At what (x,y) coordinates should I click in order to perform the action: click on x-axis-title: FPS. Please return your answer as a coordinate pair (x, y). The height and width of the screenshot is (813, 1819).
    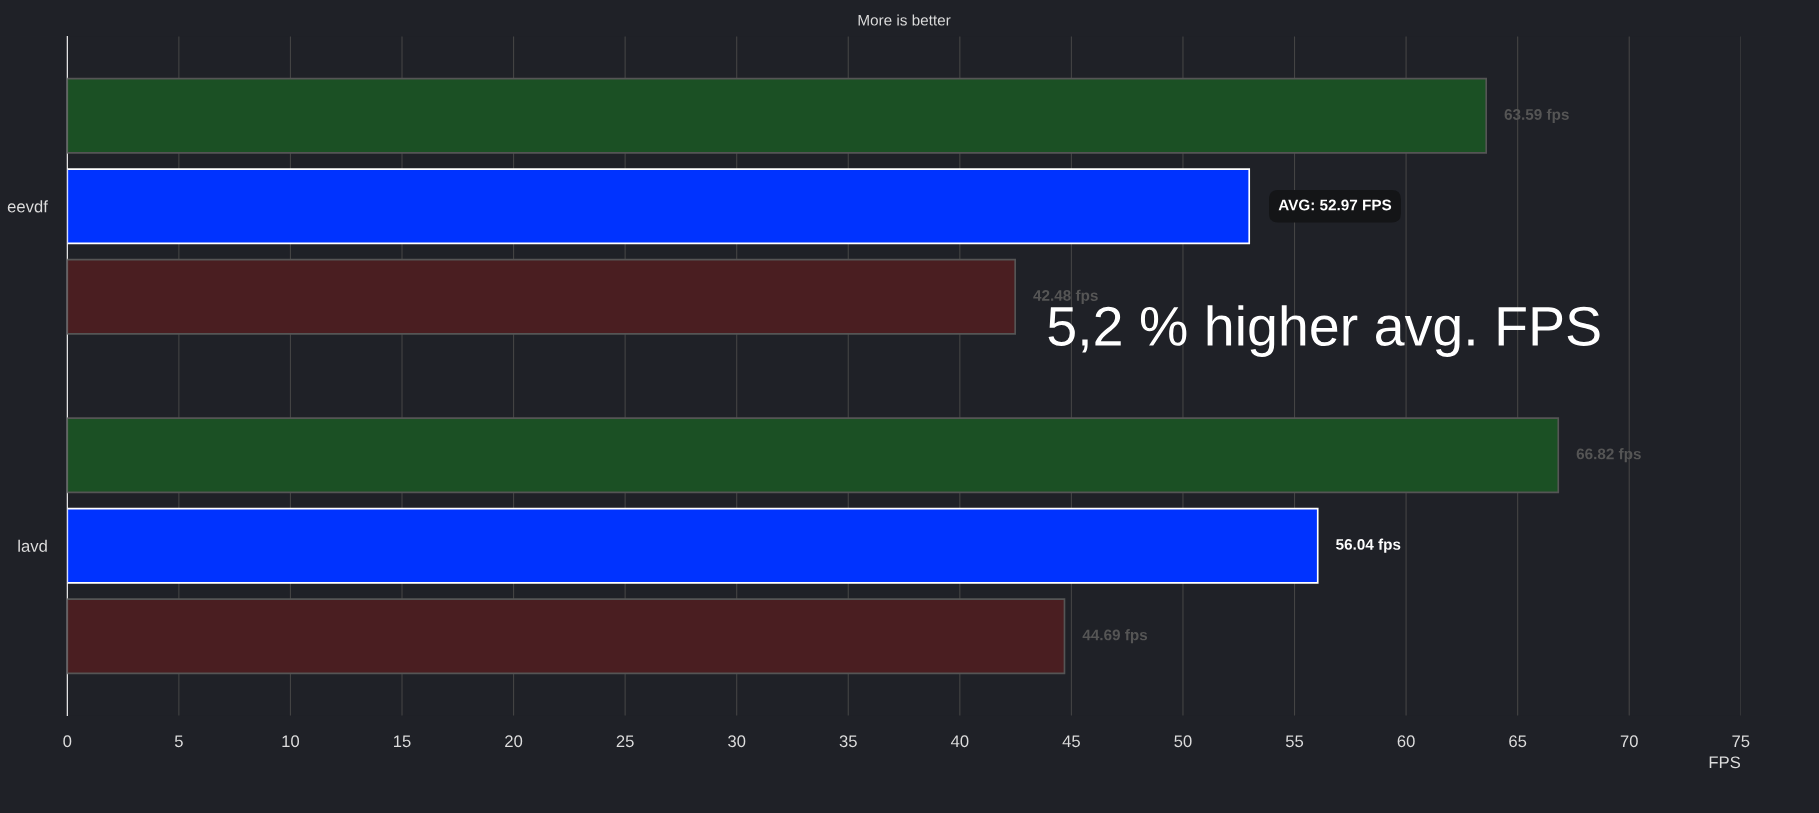
    Looking at the image, I should click on (1725, 762).